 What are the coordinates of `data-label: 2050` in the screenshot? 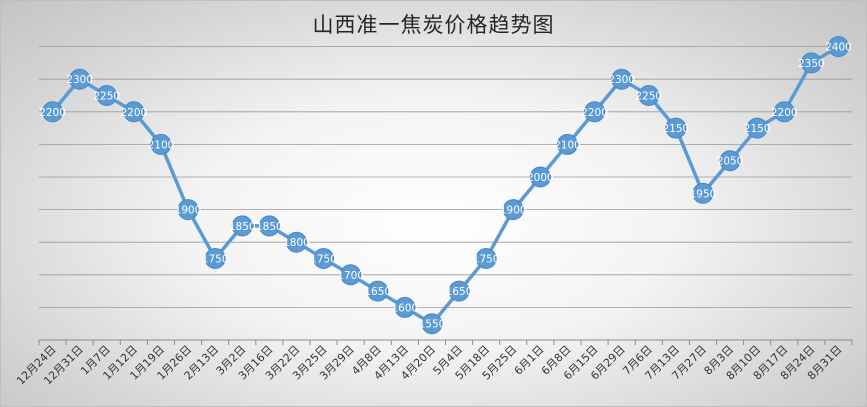 It's located at (730, 162).